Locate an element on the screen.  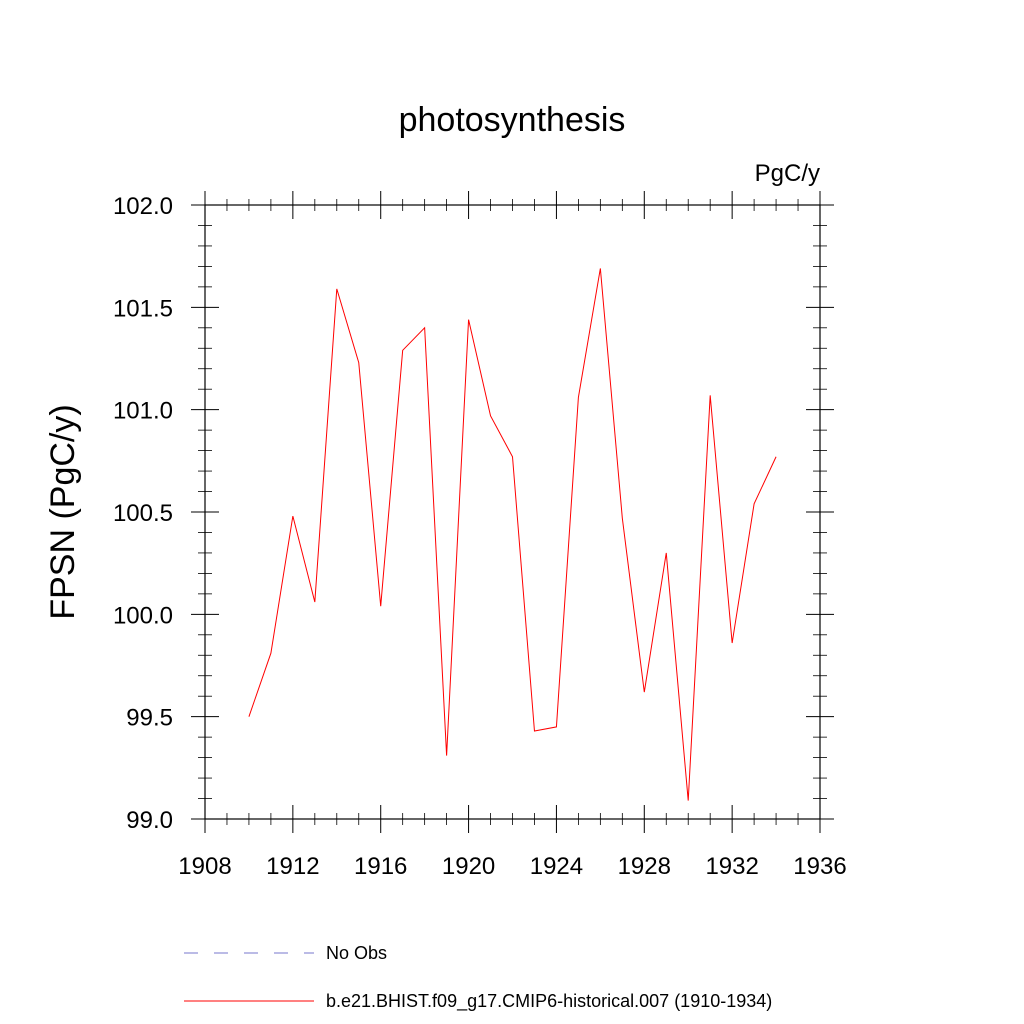
x-tick-label: 1932 is located at coordinates (731, 866).